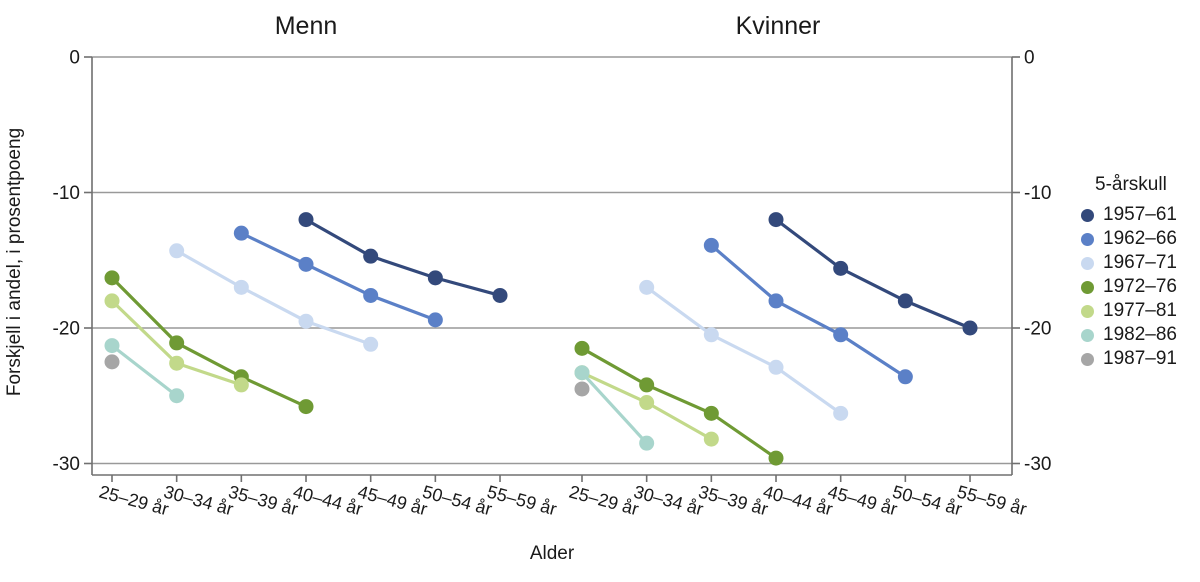 The height and width of the screenshot is (582, 1200). I want to click on x-tick-label: 45–49 år, so click(863, 501).